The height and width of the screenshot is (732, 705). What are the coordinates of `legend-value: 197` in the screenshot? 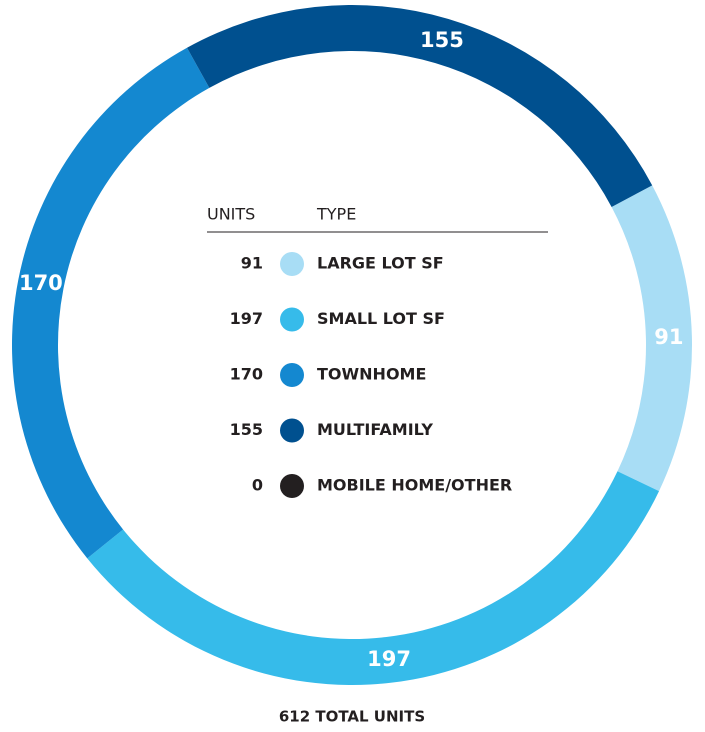 It's located at (246, 318).